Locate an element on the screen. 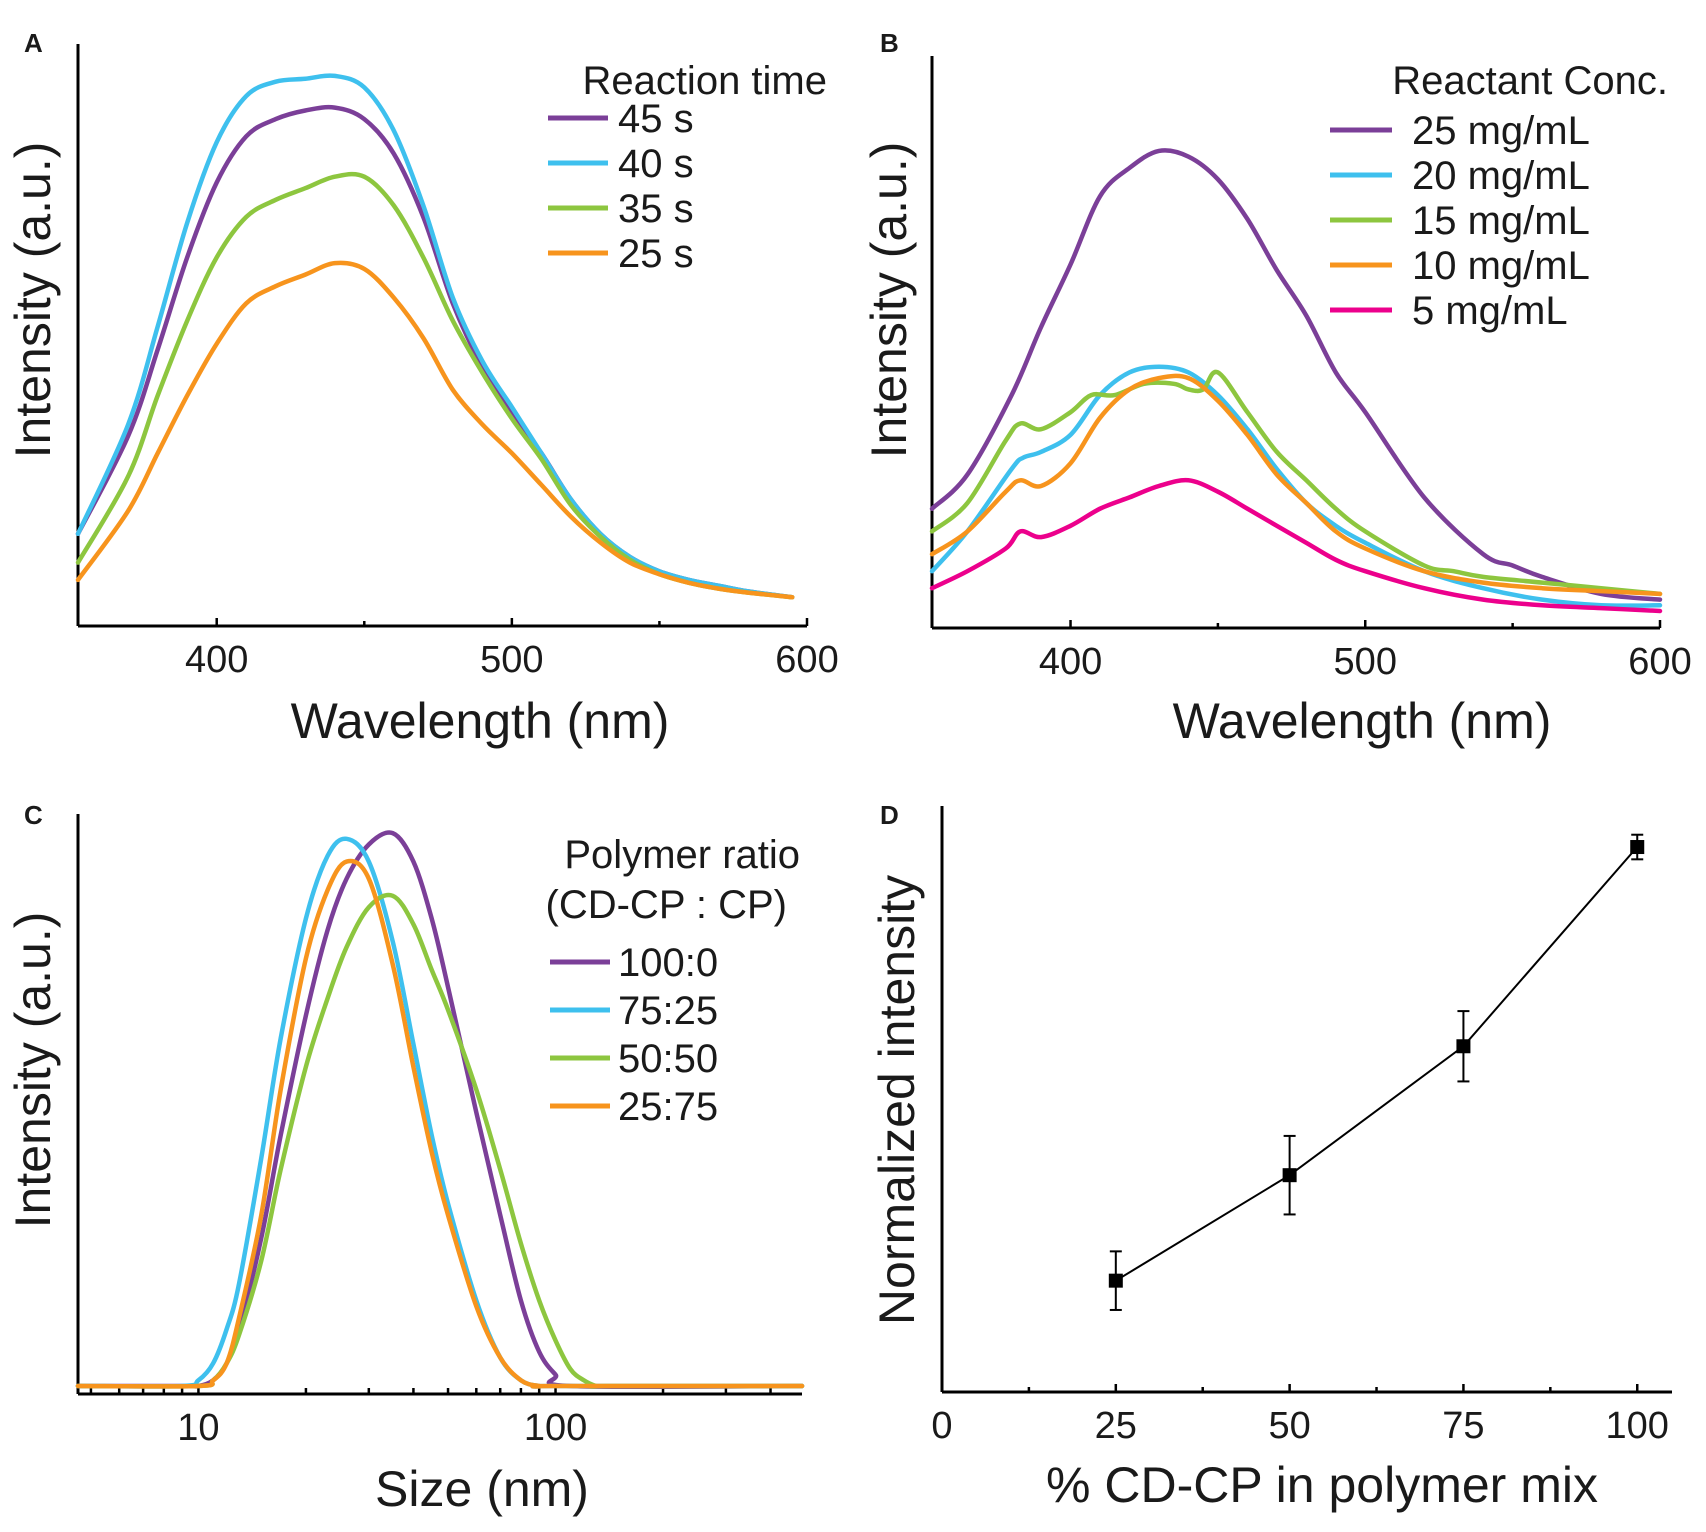 This screenshot has height=1532, width=1706. panel-d-x-tick-label: 0 is located at coordinates (941, 1426).